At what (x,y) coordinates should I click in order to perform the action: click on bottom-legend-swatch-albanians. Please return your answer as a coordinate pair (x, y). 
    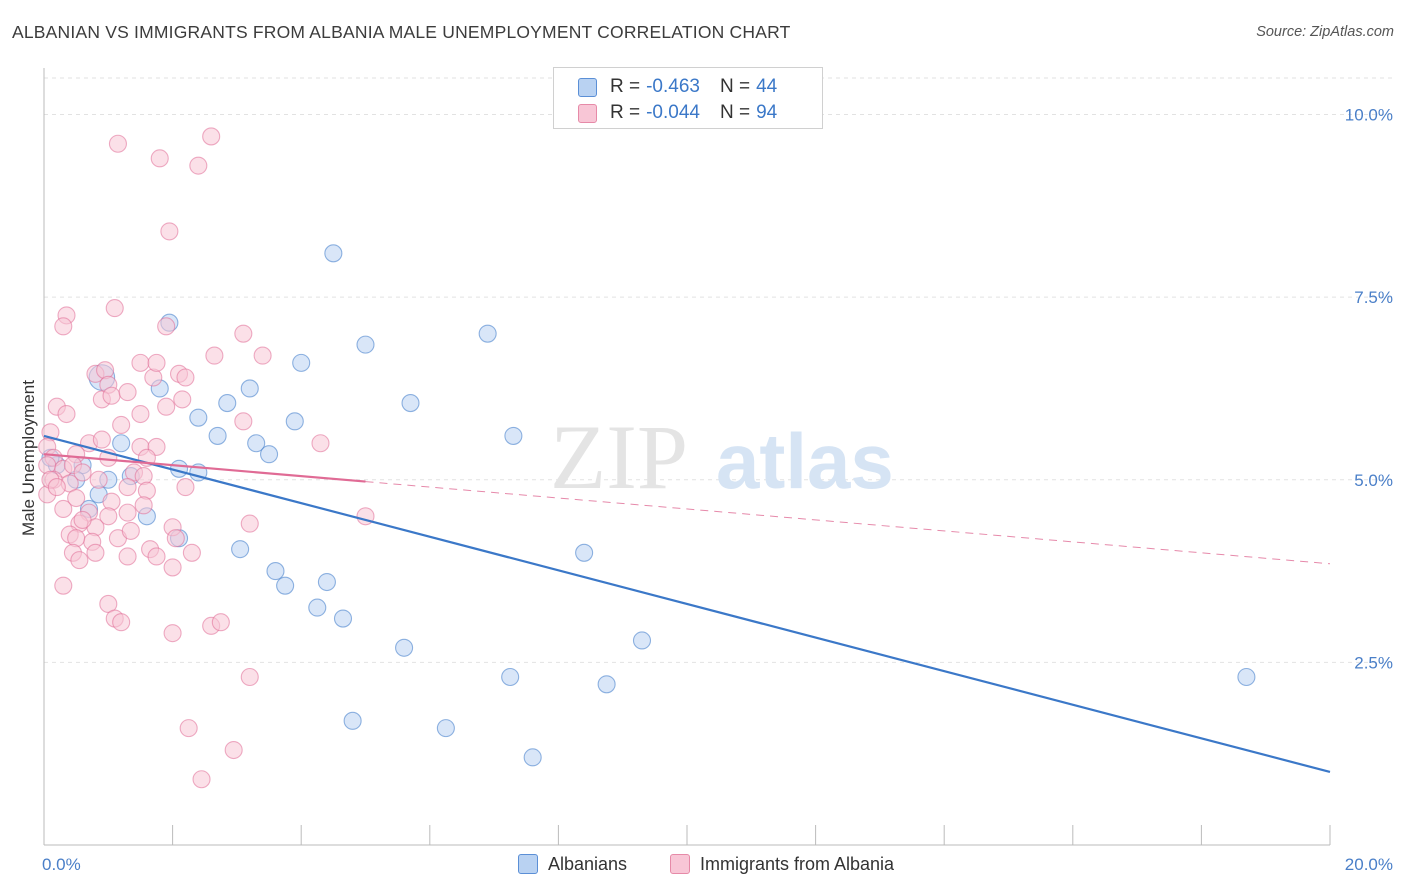
    Looking at the image, I should click on (528, 864).